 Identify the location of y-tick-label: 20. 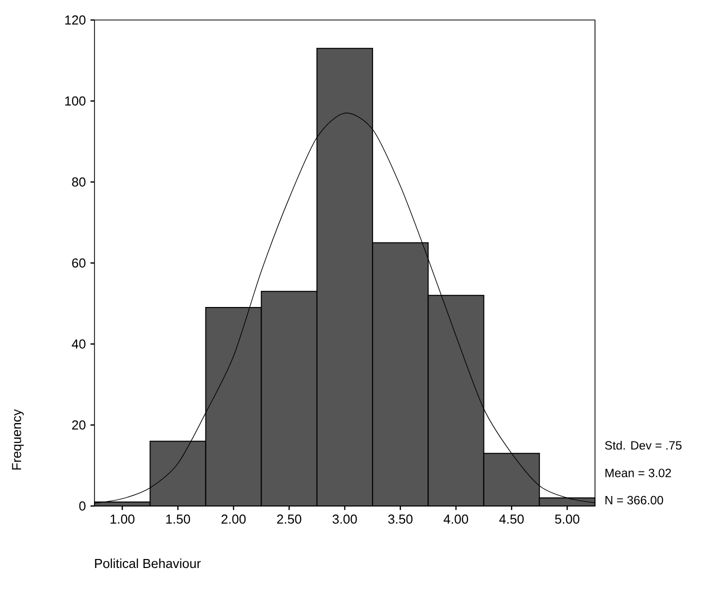
(79, 425).